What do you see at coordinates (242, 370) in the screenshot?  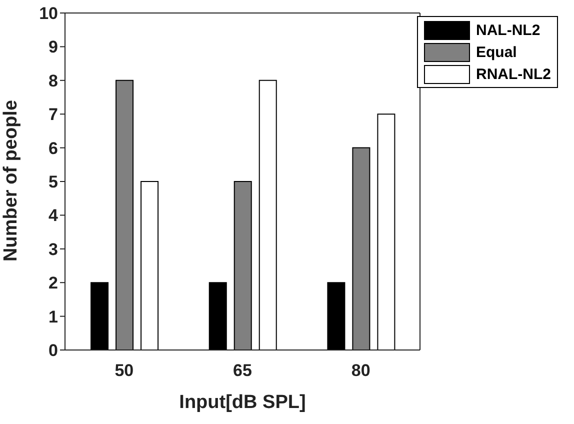 I see `x-tick-label: 65` at bounding box center [242, 370].